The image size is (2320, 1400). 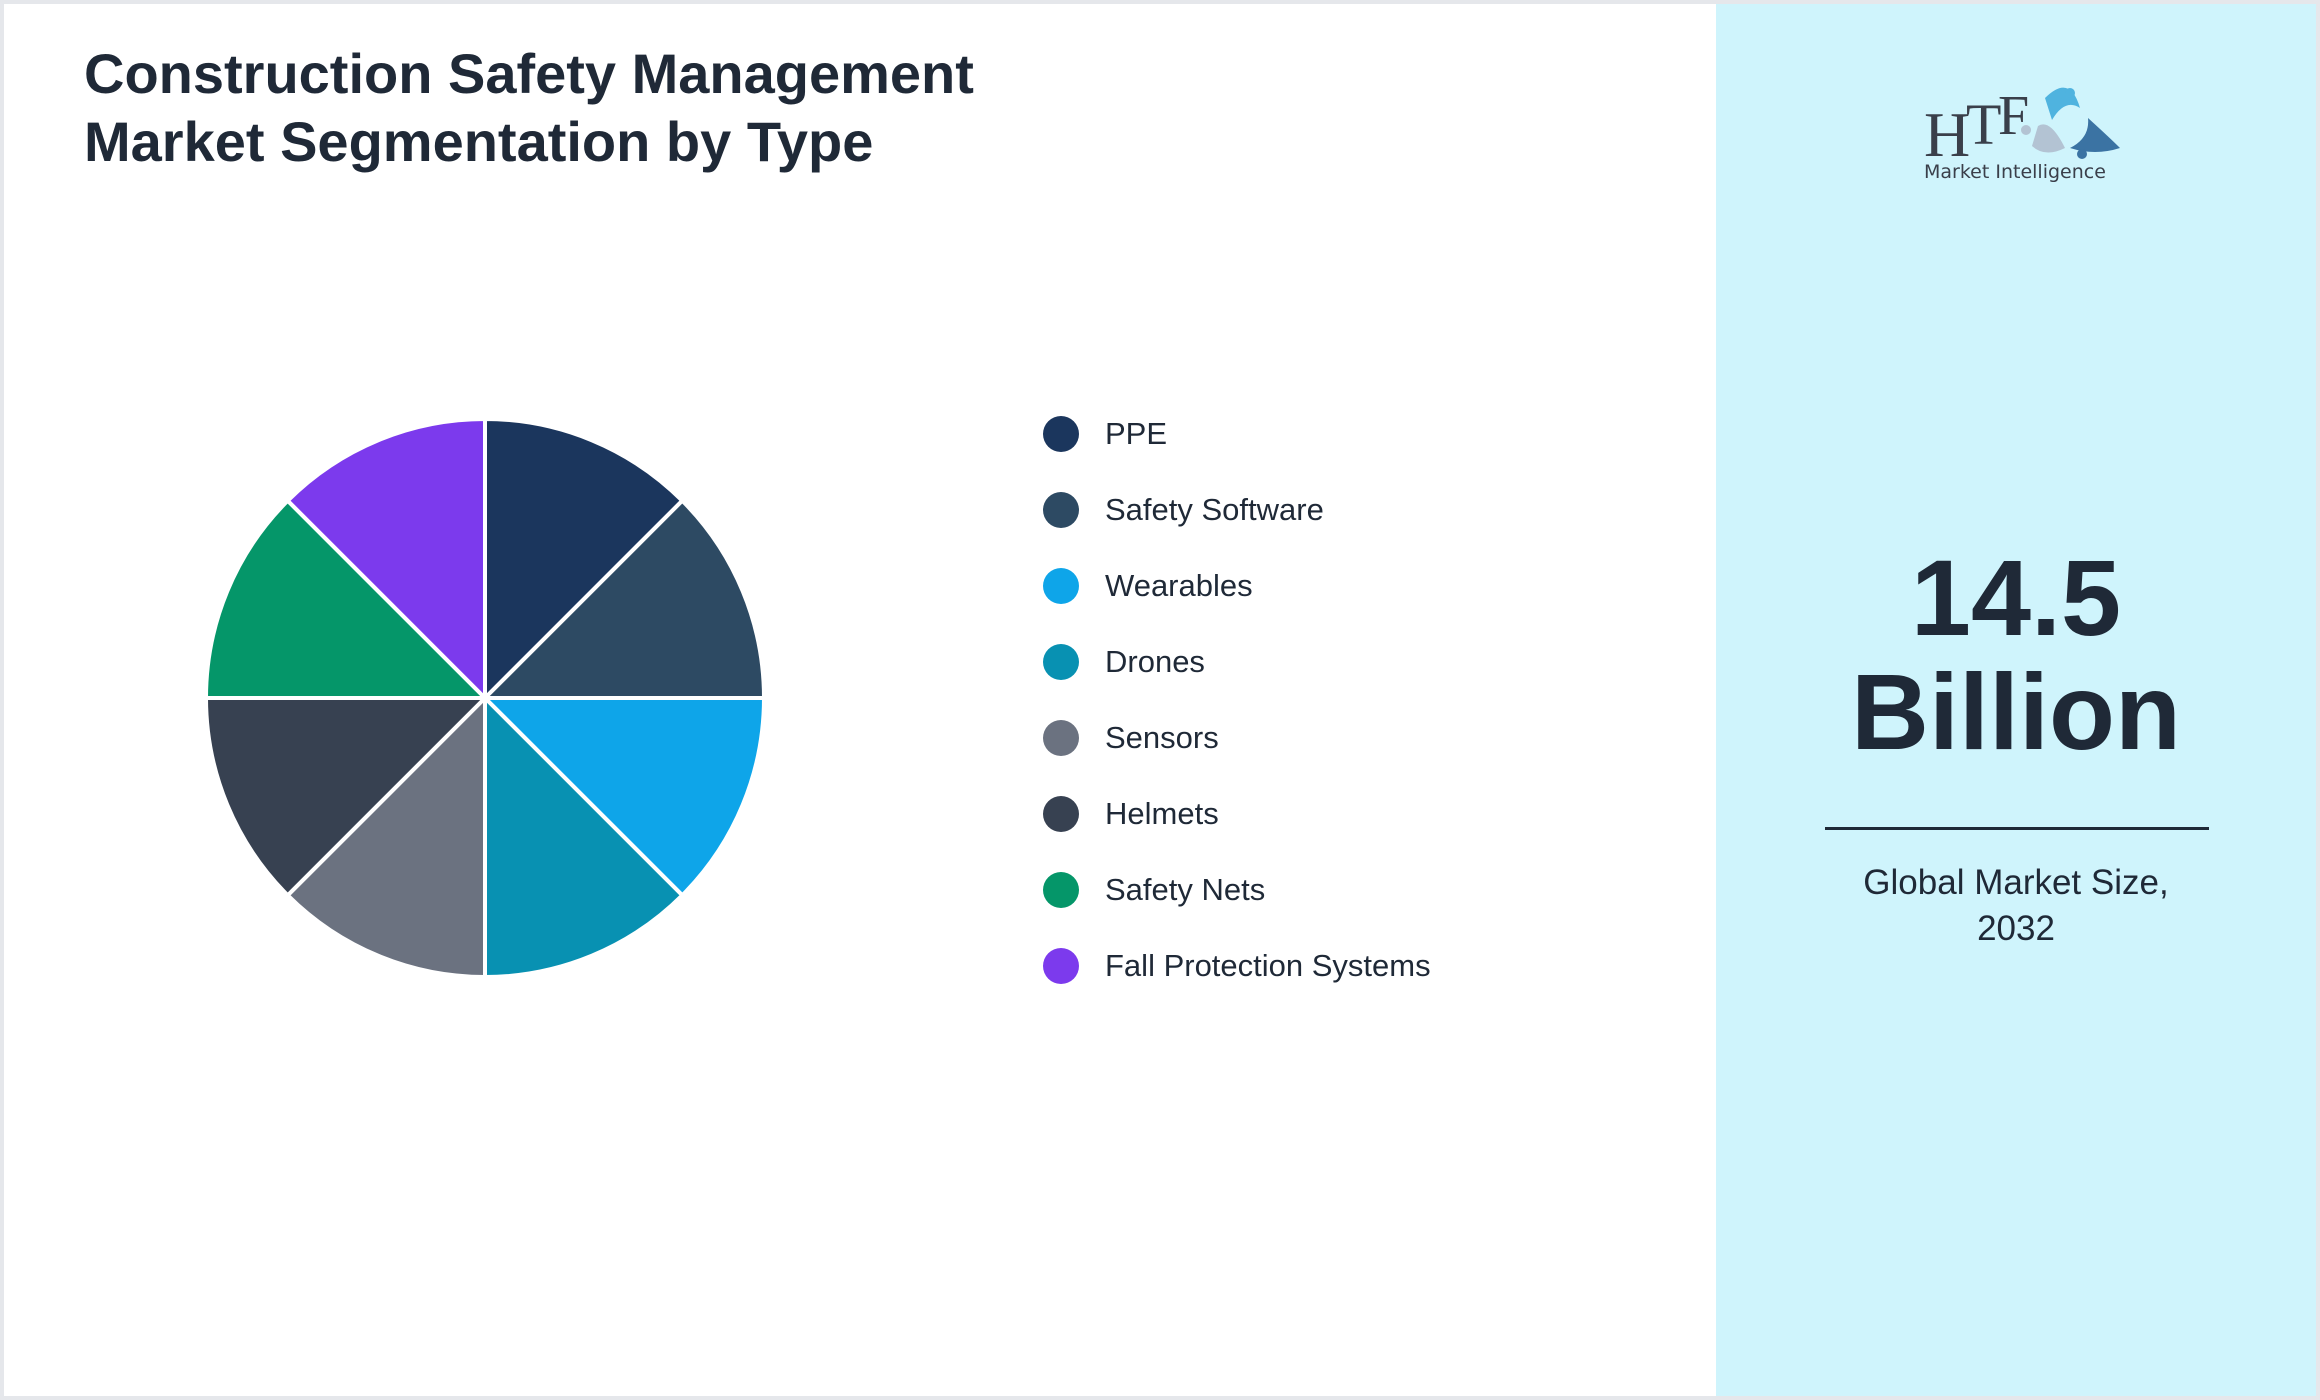 What do you see at coordinates (2017, 828) in the screenshot?
I see `divider` at bounding box center [2017, 828].